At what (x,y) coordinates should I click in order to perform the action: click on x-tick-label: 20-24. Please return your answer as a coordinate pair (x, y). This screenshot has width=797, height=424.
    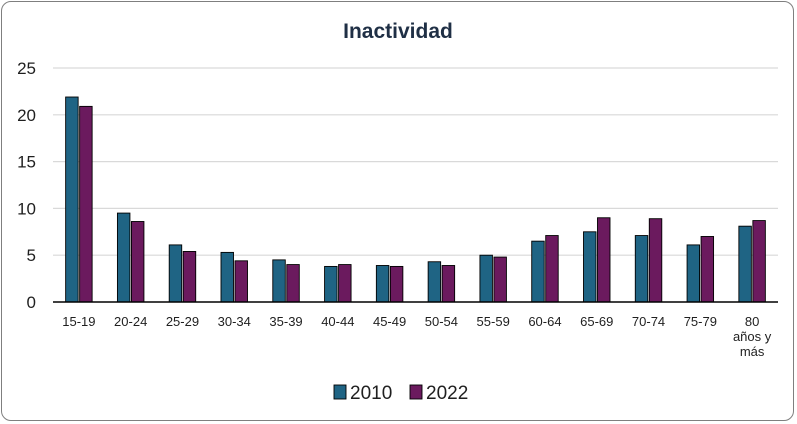
    Looking at the image, I should click on (130, 321).